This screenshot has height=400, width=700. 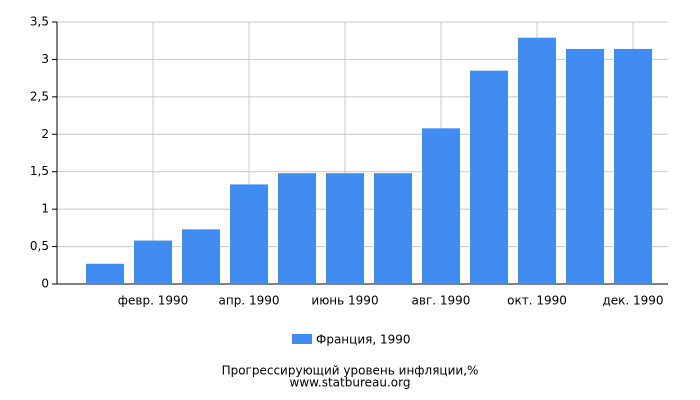 I want to click on chart-title: Прогрессирующий уровень инфляции,%, so click(x=350, y=371).